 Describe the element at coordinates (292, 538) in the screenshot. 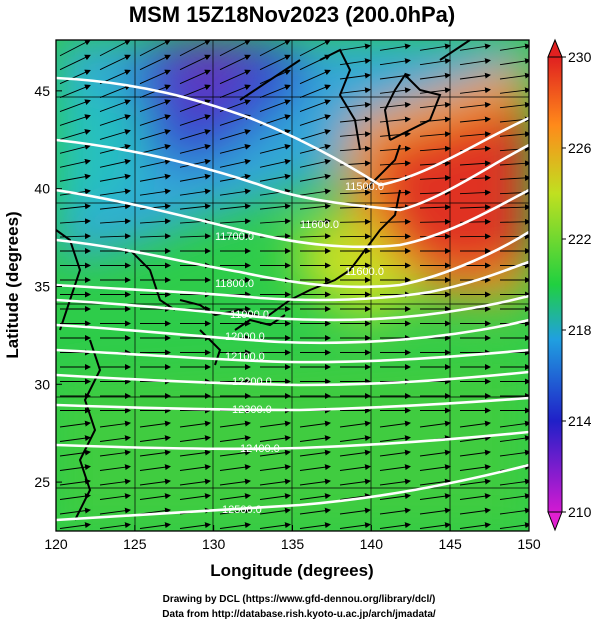

I see `x-axis-ticks: 120 125 130 135 140 145 150` at that location.